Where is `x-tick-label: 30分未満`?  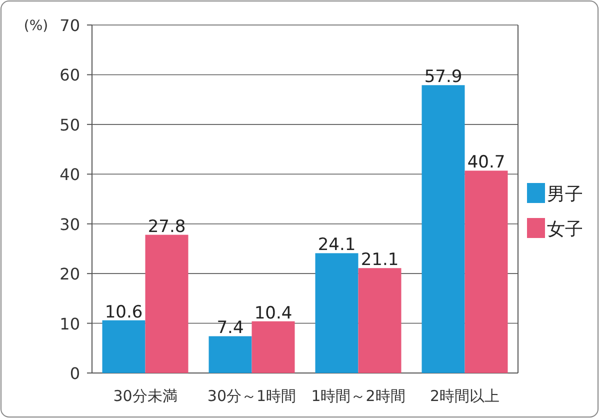 x-tick-label: 30分未満 is located at coordinates (145, 396).